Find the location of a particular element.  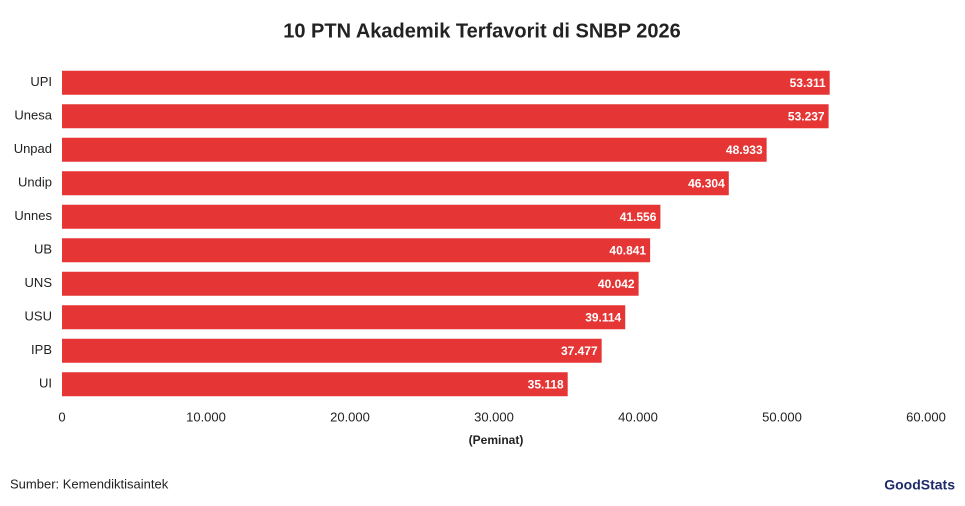

source: Sumber: Kemendiktisaintek is located at coordinates (89, 483).